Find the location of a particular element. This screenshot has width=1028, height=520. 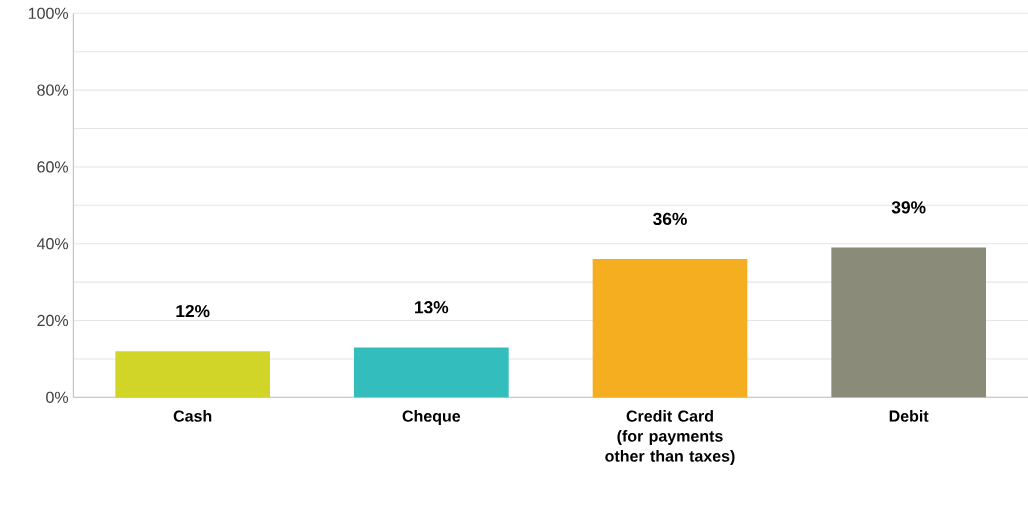

x-tick-label: Cash is located at coordinates (192, 416).